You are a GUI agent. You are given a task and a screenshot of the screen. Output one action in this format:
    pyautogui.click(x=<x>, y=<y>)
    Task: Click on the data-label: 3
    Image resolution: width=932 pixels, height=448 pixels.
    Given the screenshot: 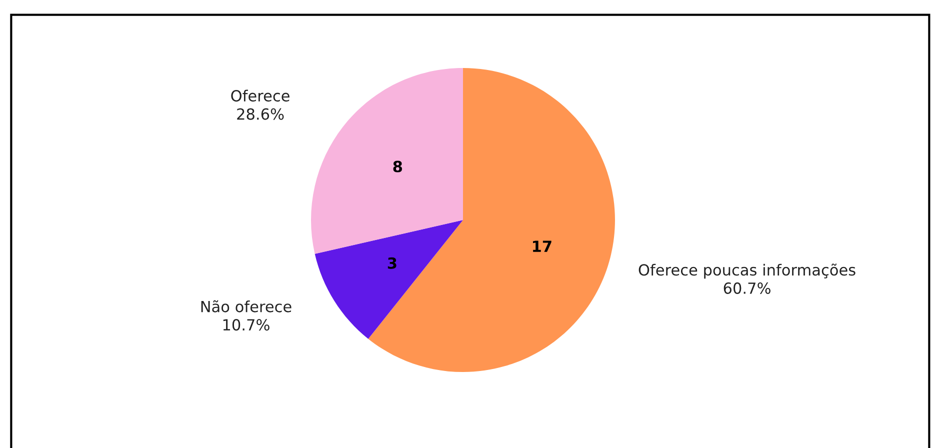 What is the action you would take?
    pyautogui.click(x=392, y=263)
    